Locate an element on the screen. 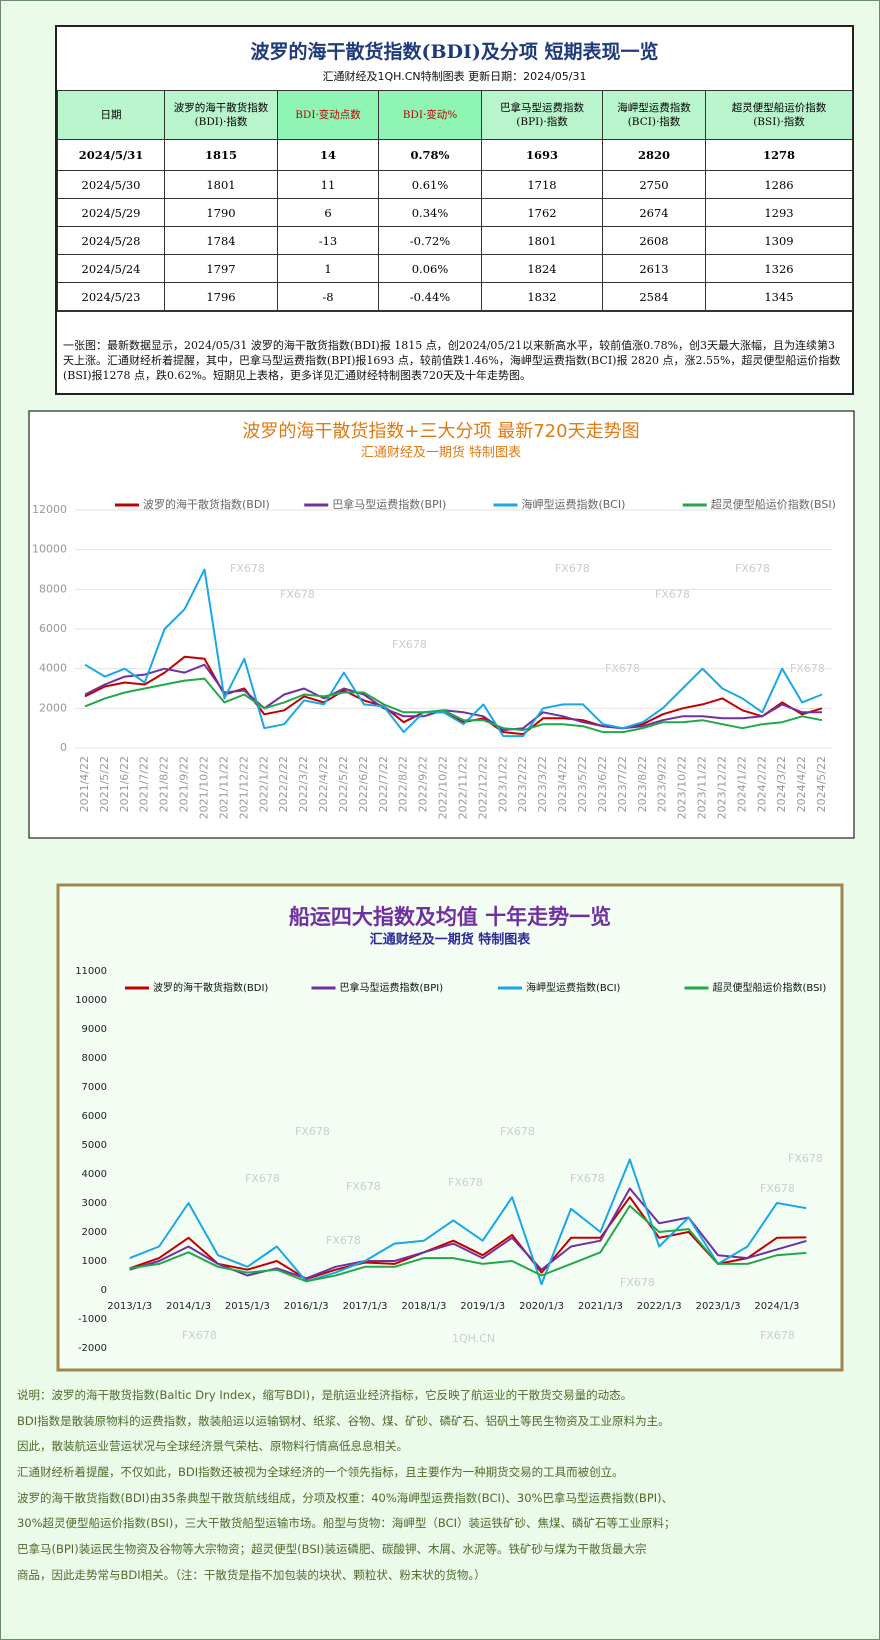  x-tick-label: 2021/8/22 is located at coordinates (164, 784).